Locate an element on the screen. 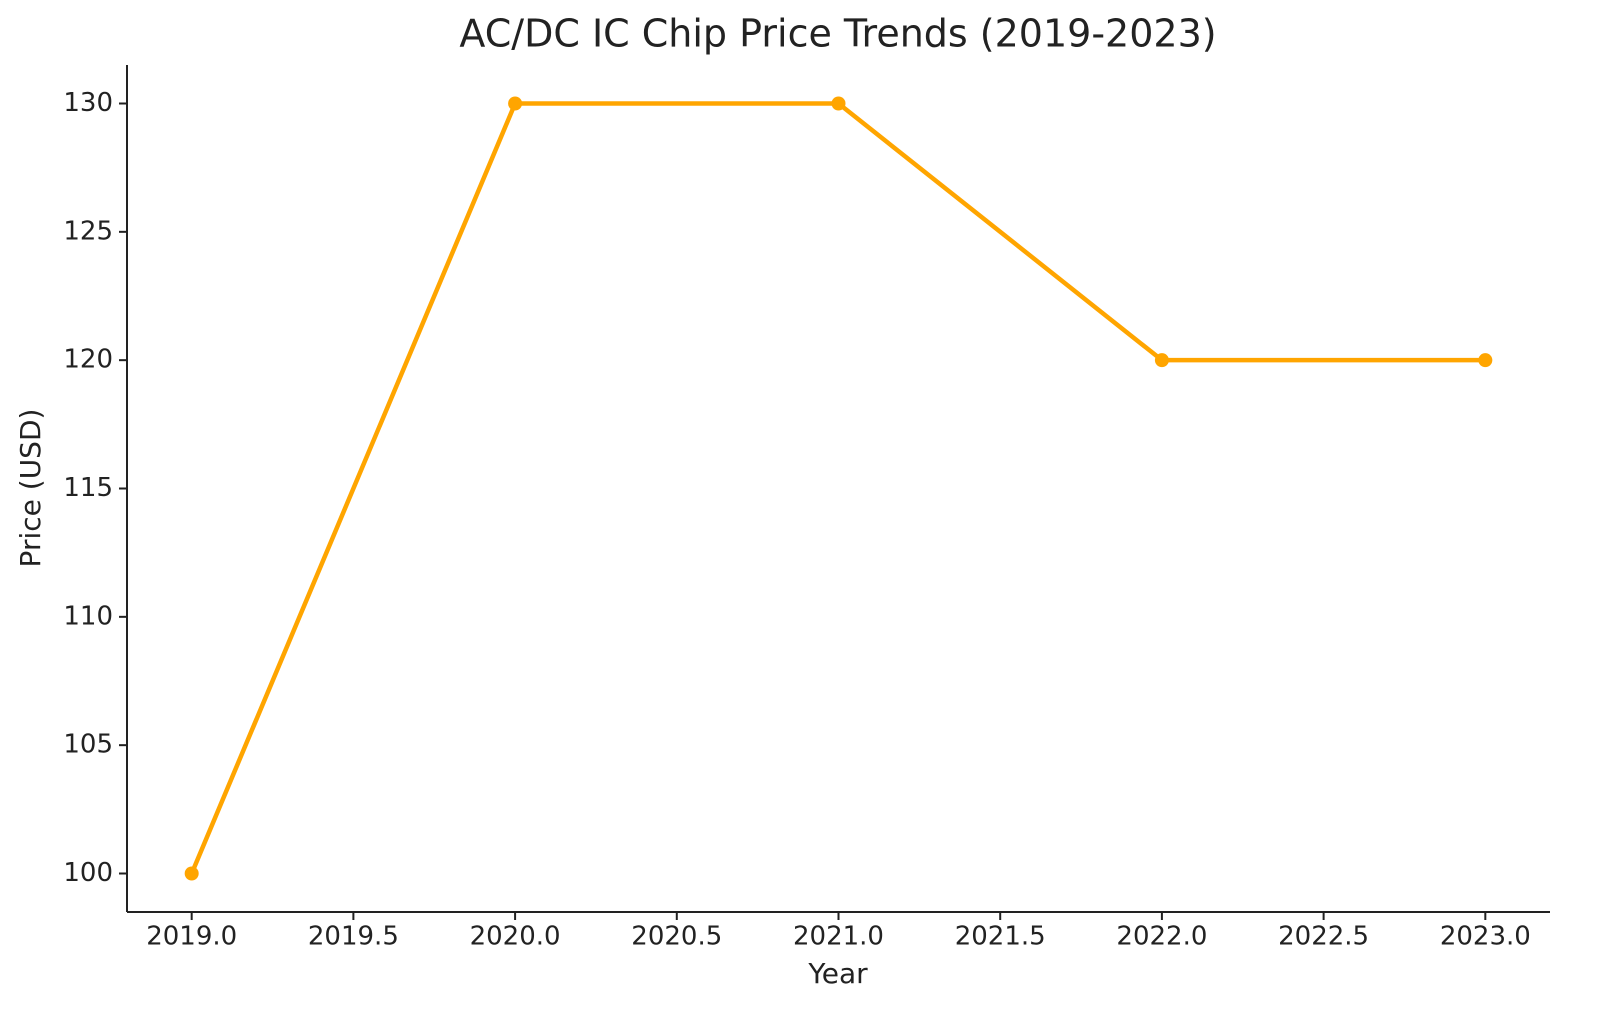 This screenshot has height=1032, width=1600. y-tick-label: 100 is located at coordinates (88, 873).